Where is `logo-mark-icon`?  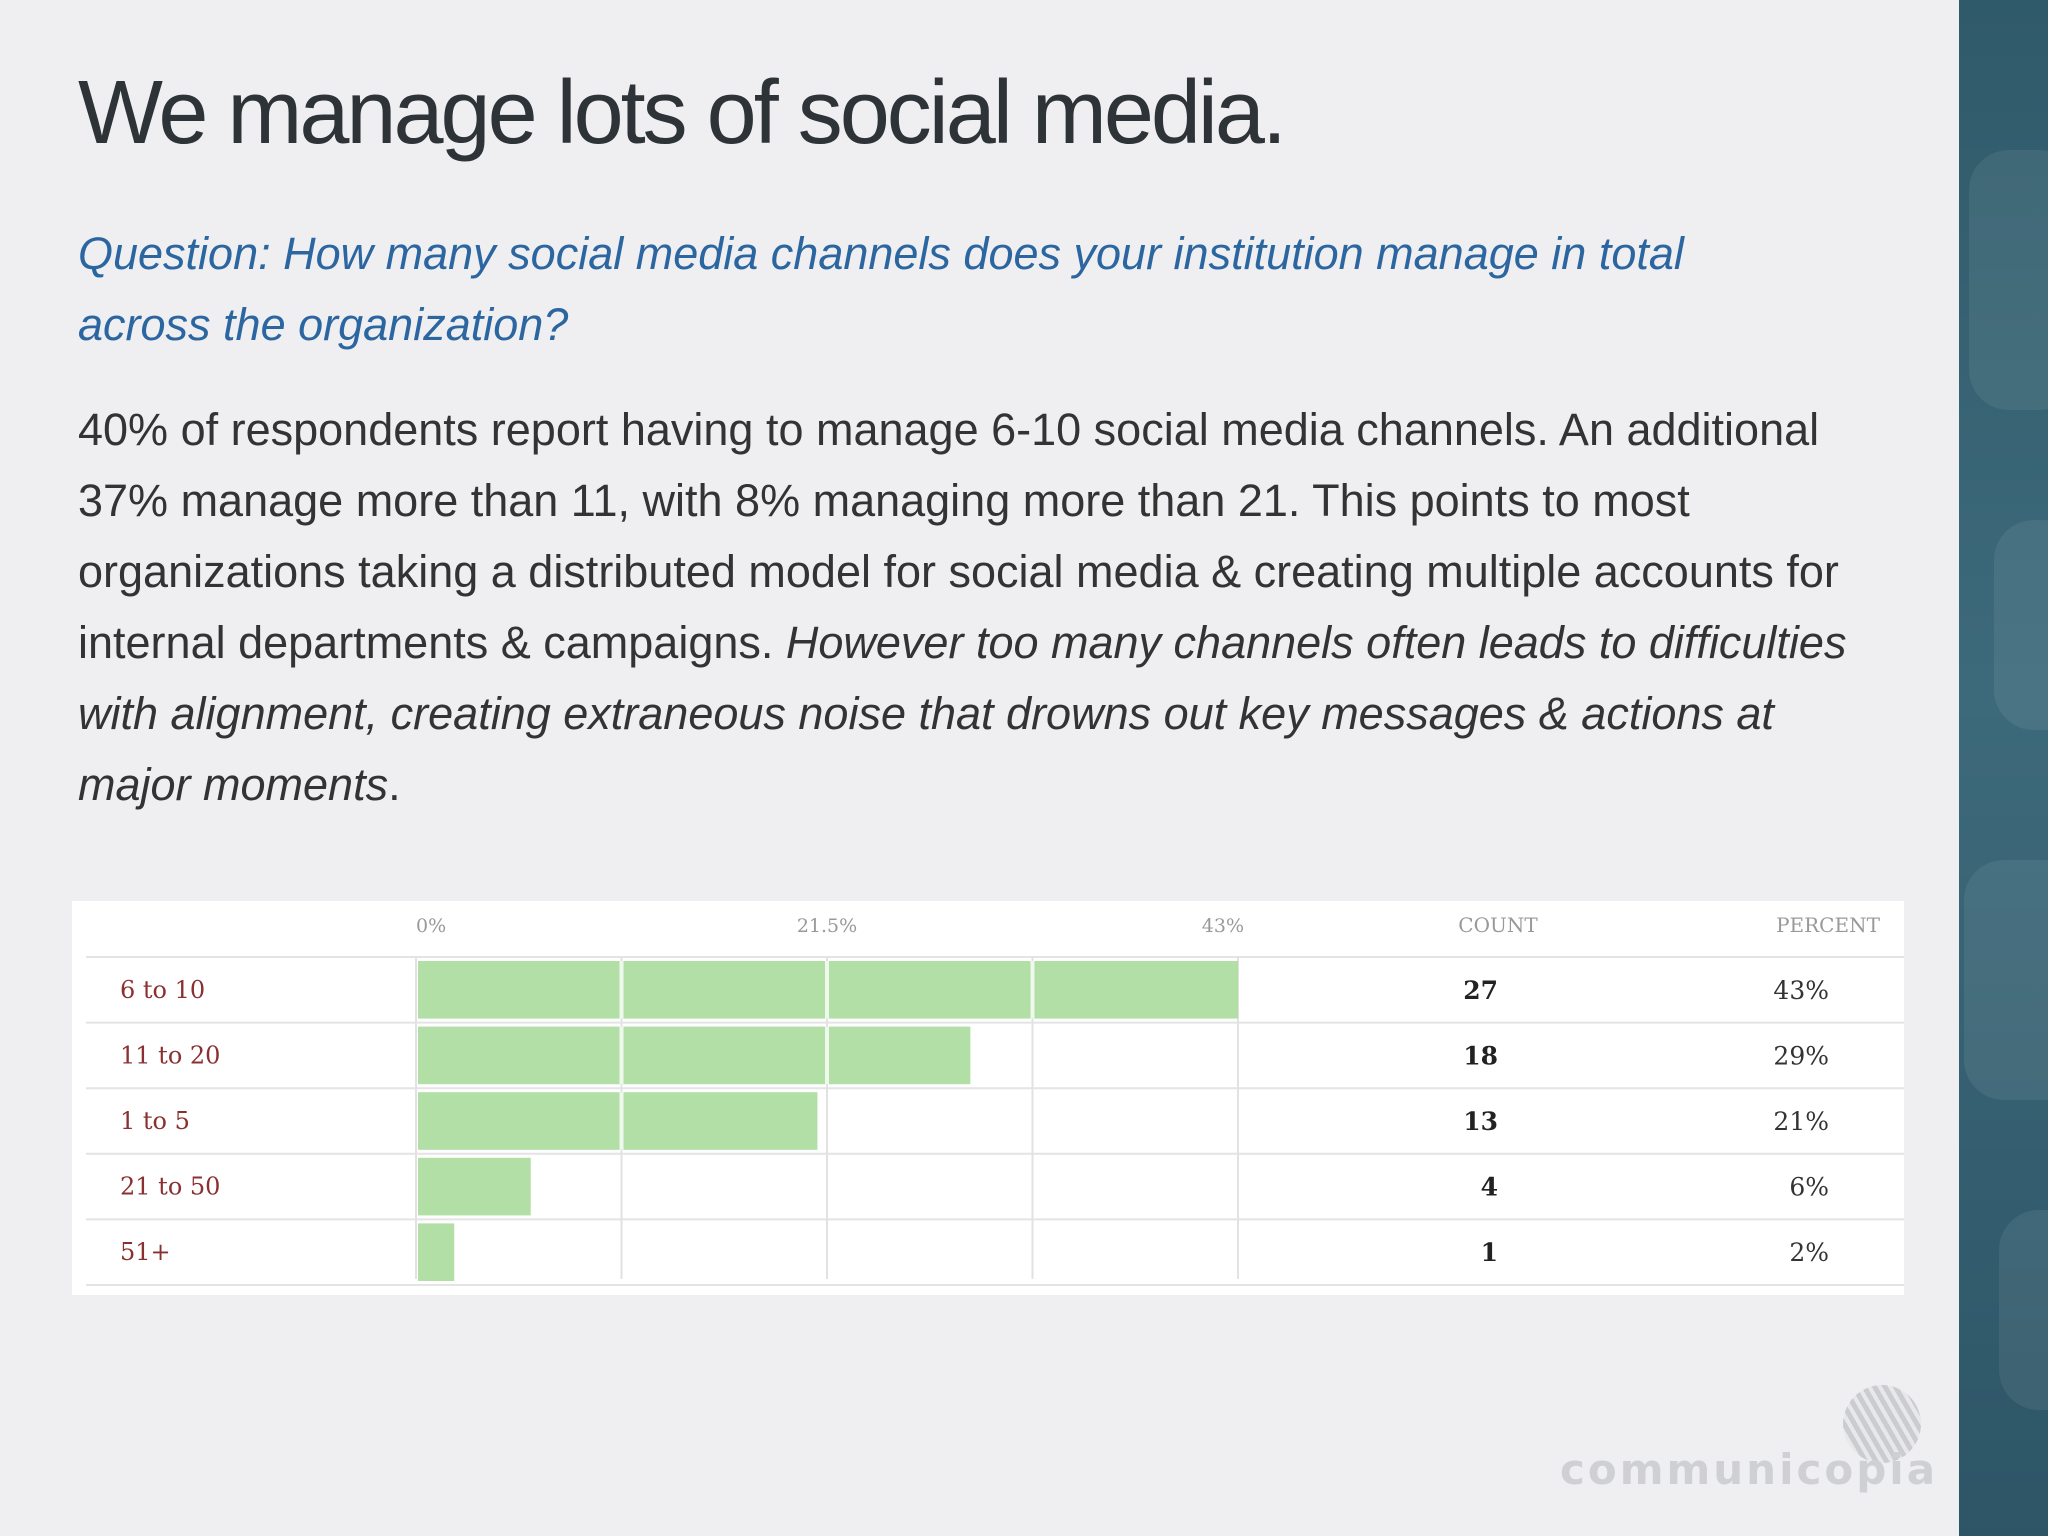
logo-mark-icon is located at coordinates (1882, 1424).